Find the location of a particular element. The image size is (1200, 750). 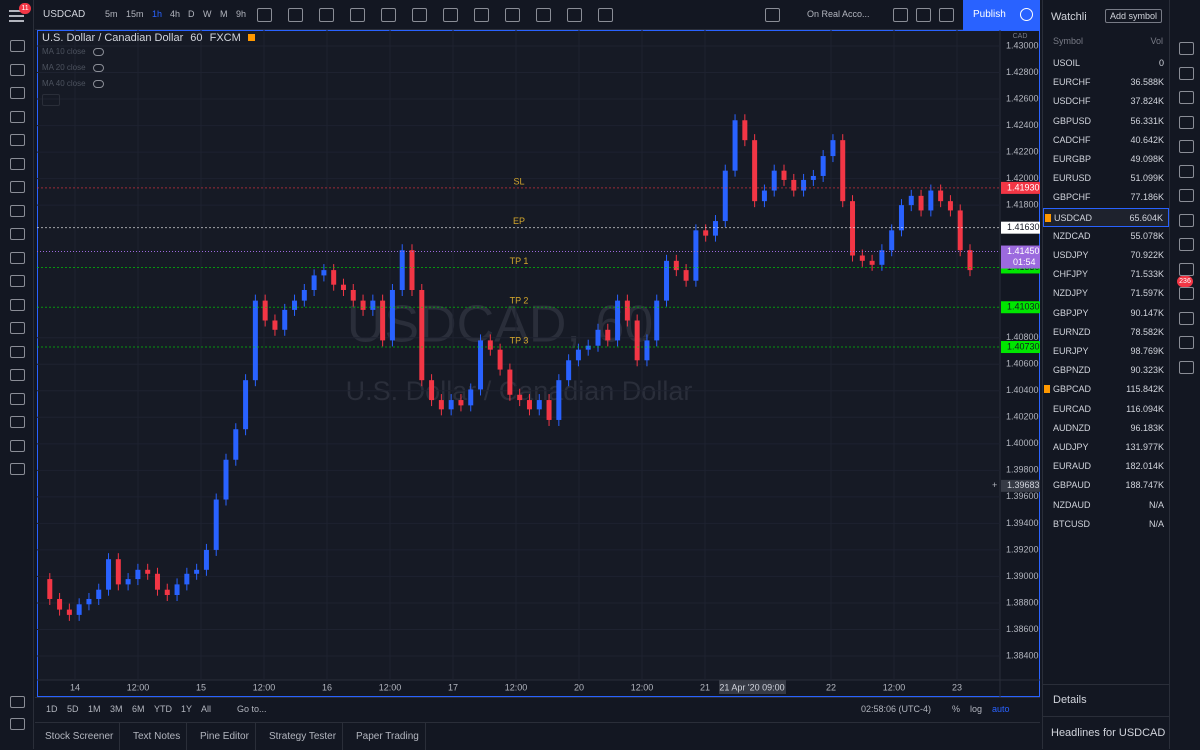

watchlist-row: NZDCAD 55.078K is located at coordinates (1106, 236).